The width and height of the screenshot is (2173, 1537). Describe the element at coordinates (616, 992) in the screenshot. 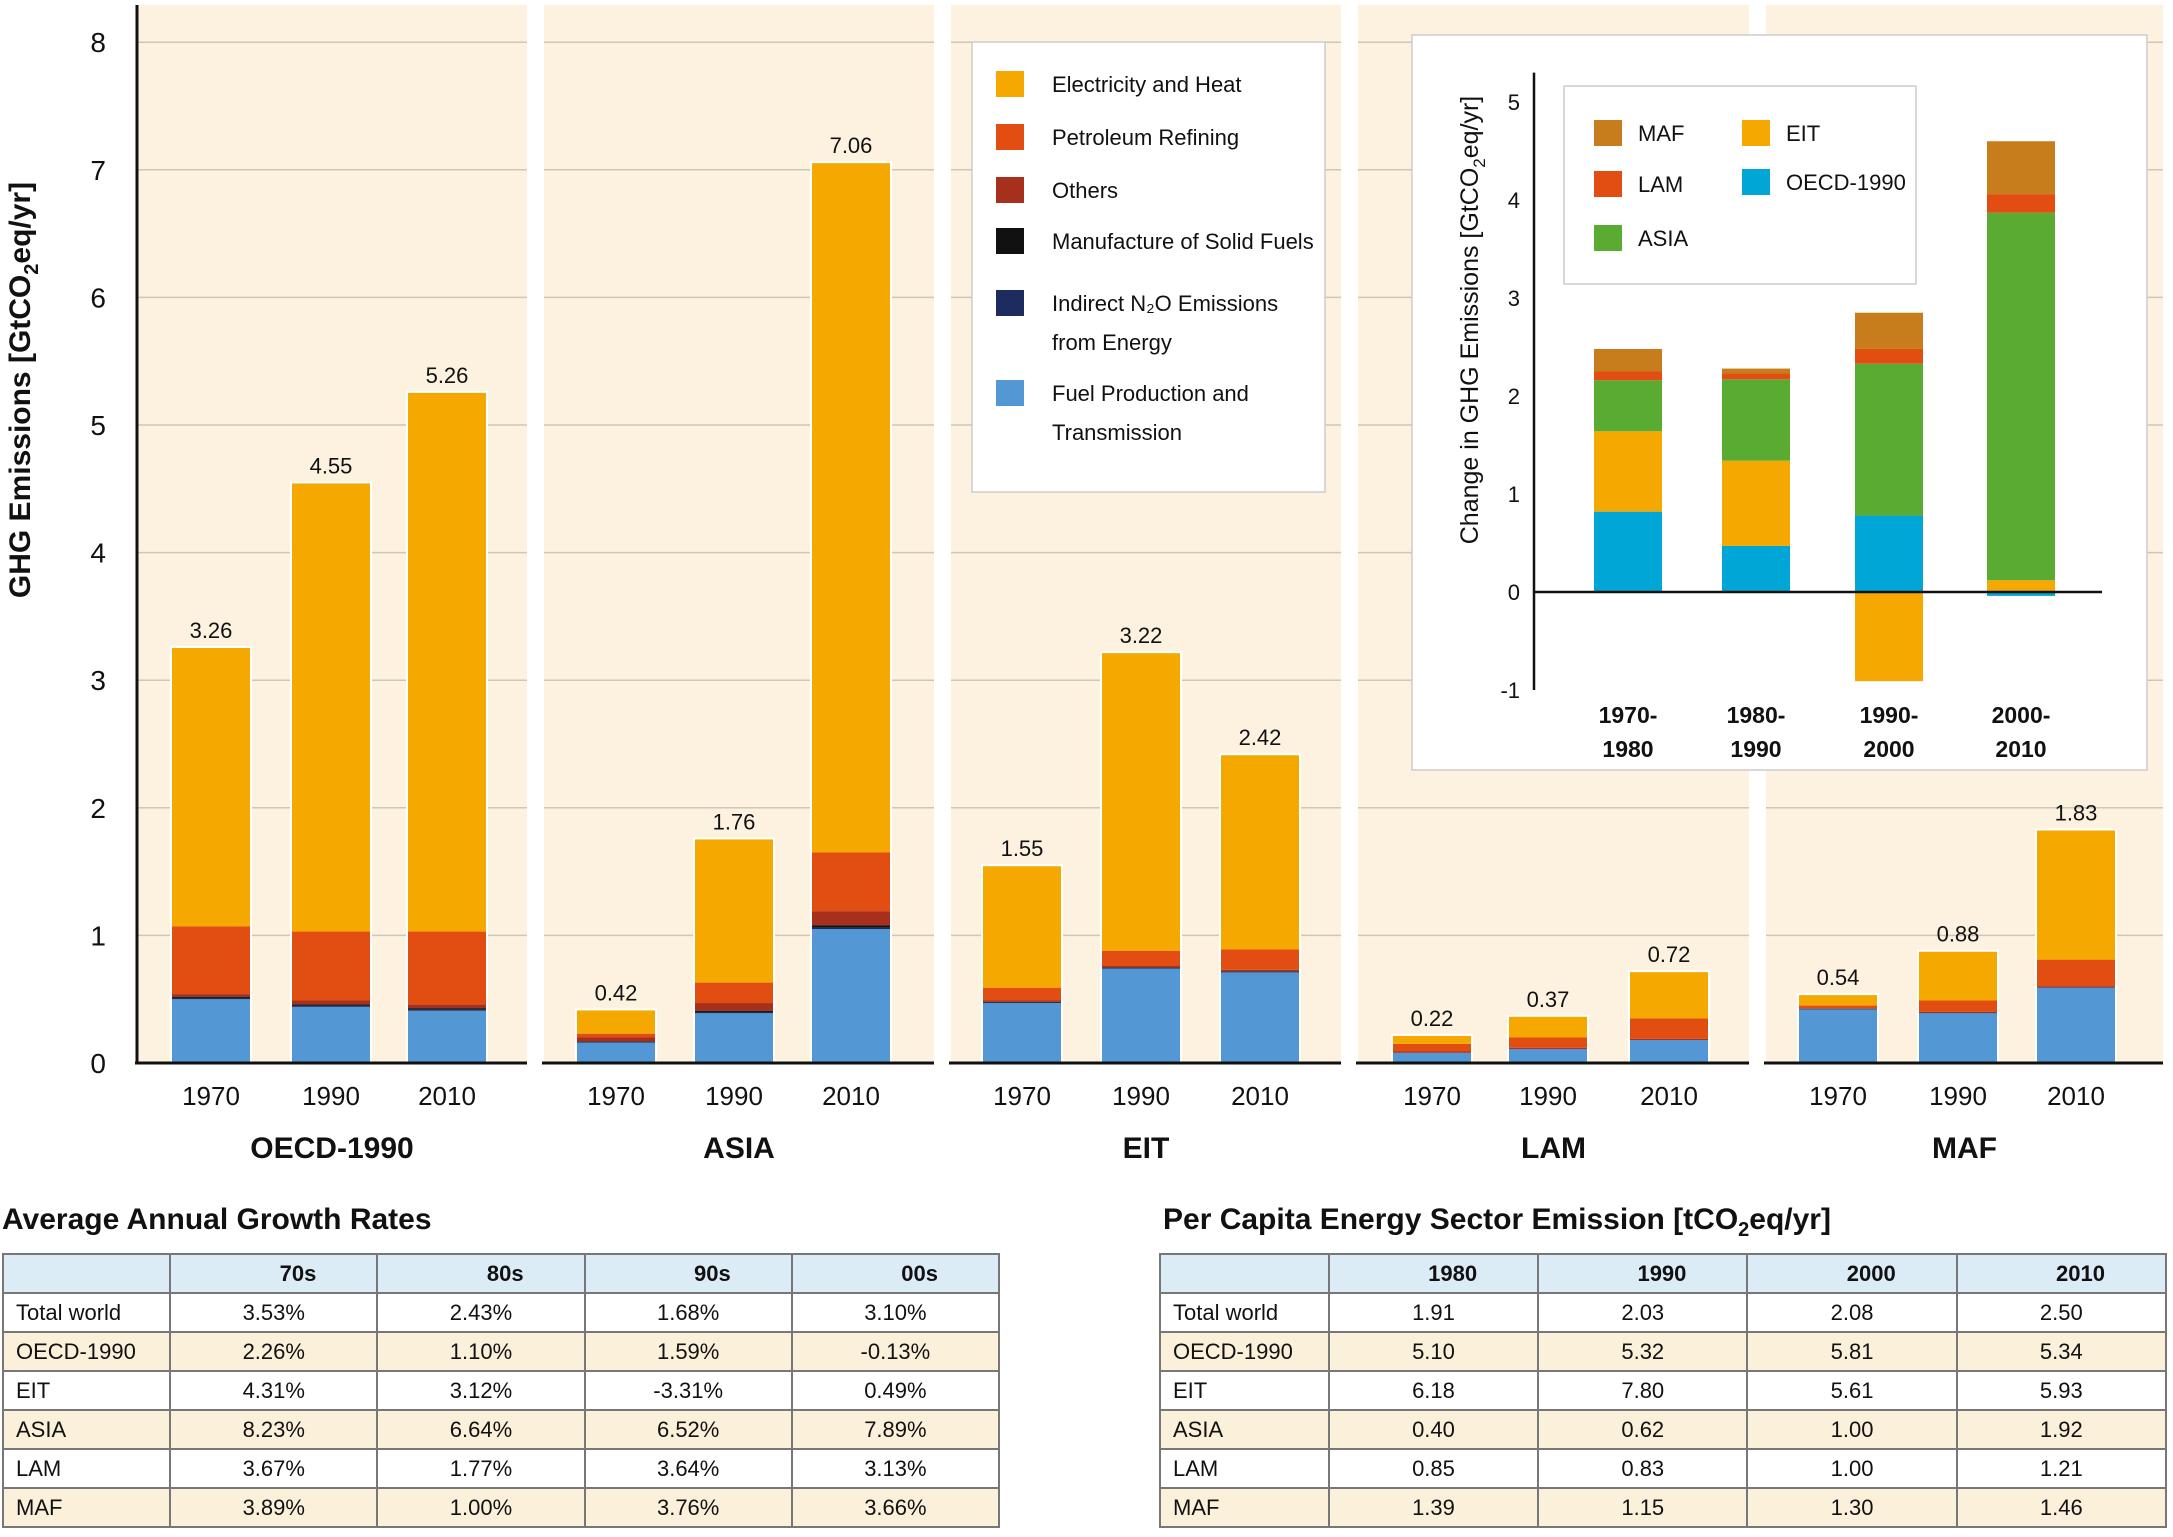

I see `bar-total-label: 0.42` at that location.